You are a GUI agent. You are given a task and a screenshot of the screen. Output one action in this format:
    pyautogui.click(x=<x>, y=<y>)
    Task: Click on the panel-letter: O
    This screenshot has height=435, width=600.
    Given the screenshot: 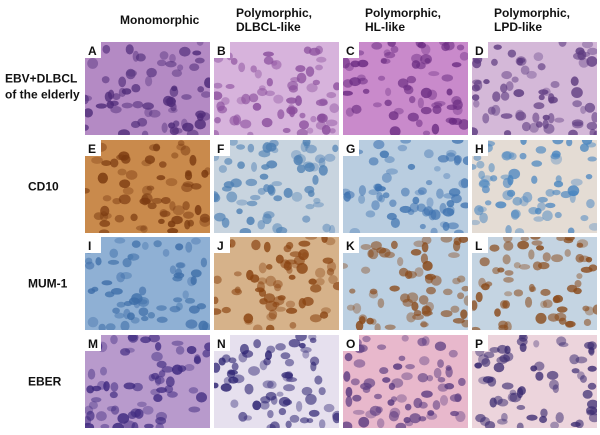 What is the action you would take?
    pyautogui.click(x=350, y=344)
    